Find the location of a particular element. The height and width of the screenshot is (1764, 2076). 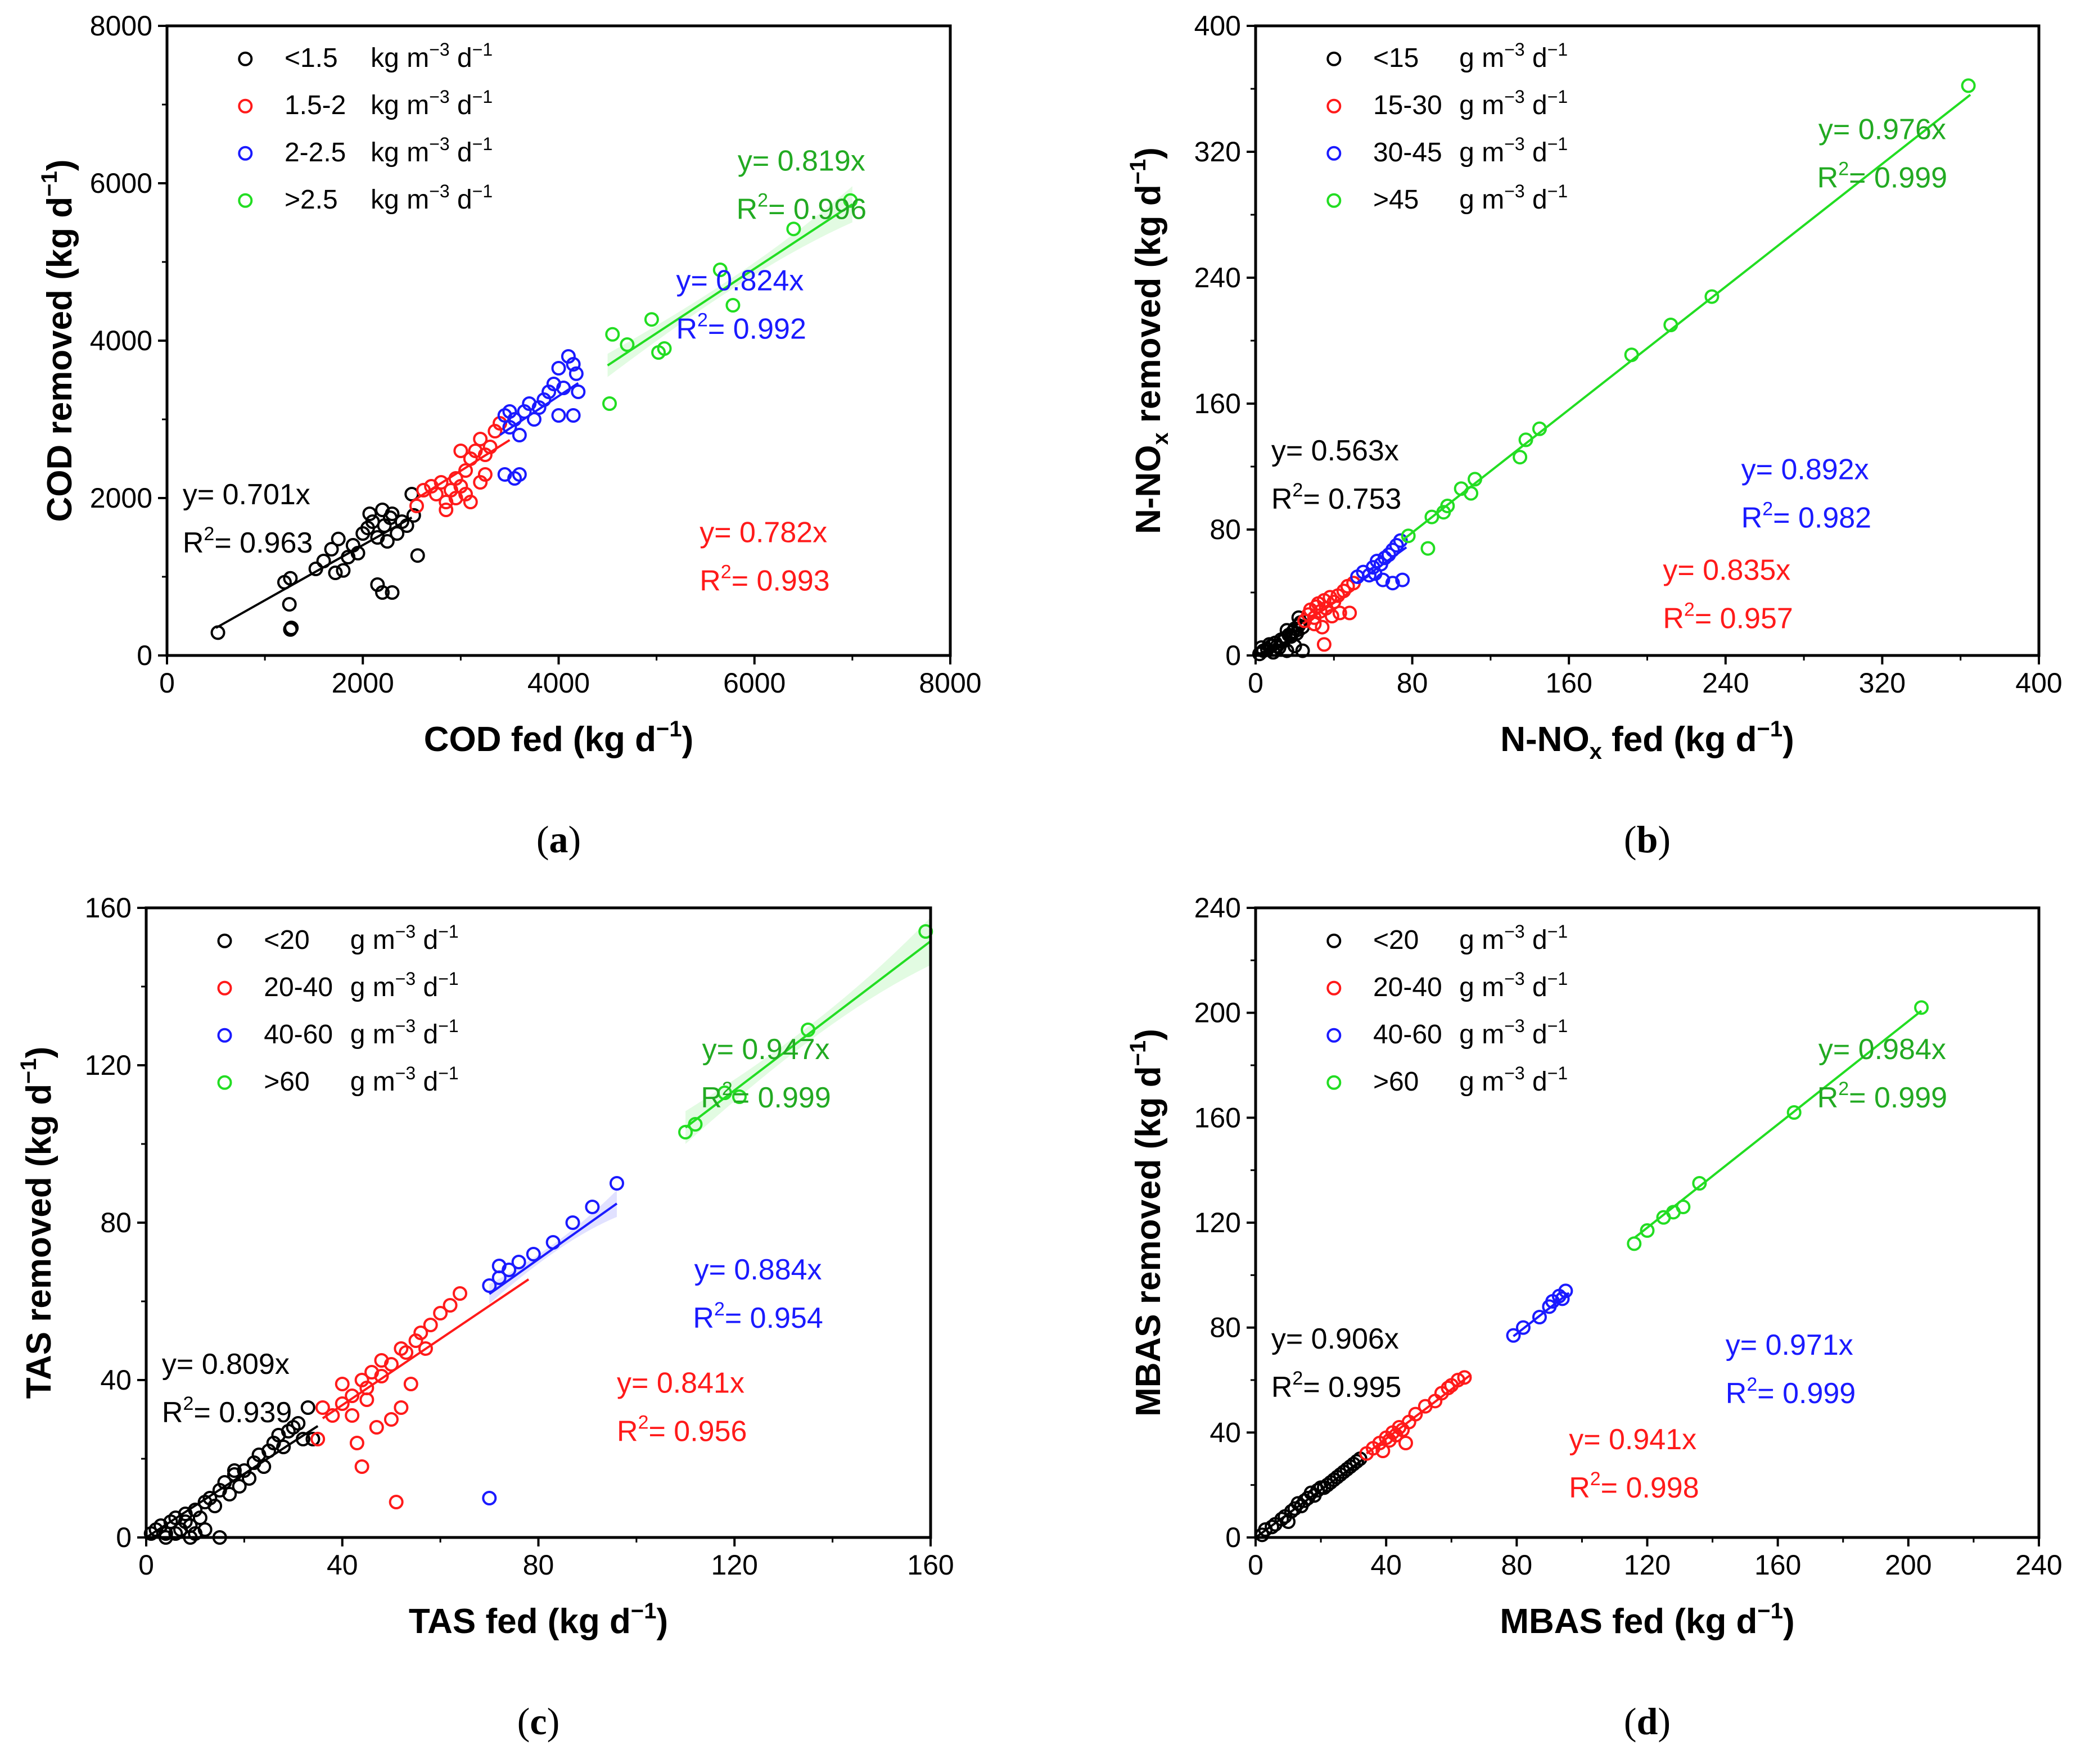

fit-equation-d-1: y= 0.941x is located at coordinates (1632, 1440).